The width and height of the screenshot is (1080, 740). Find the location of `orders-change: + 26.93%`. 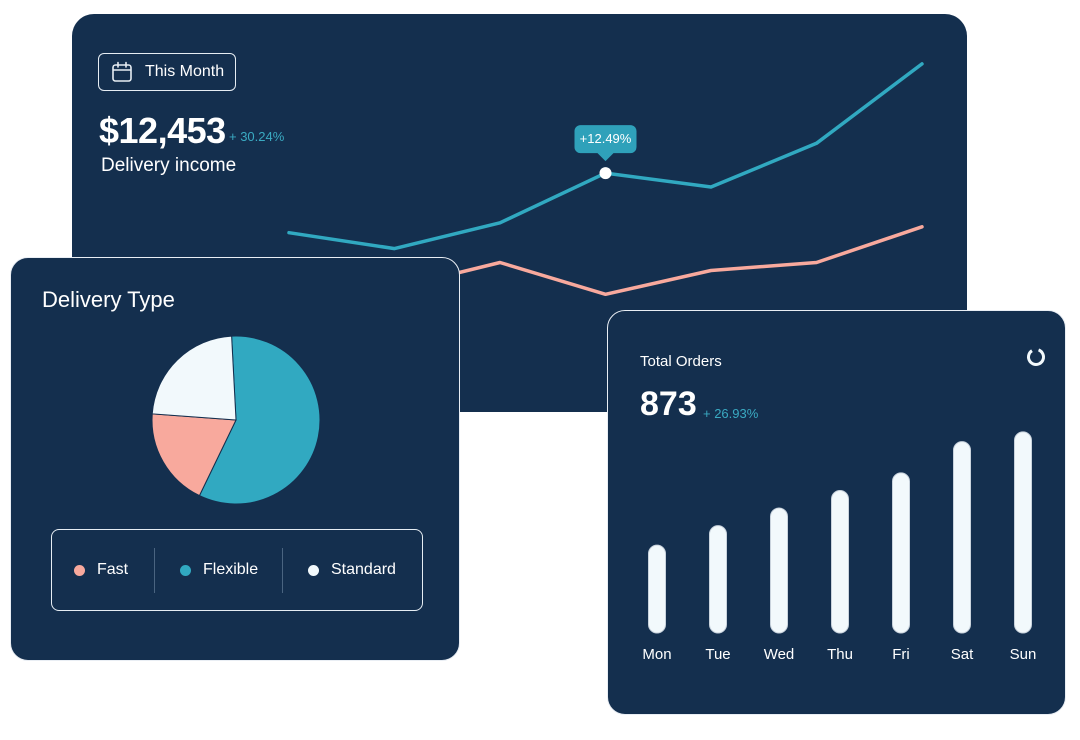

orders-change: + 26.93% is located at coordinates (731, 413).